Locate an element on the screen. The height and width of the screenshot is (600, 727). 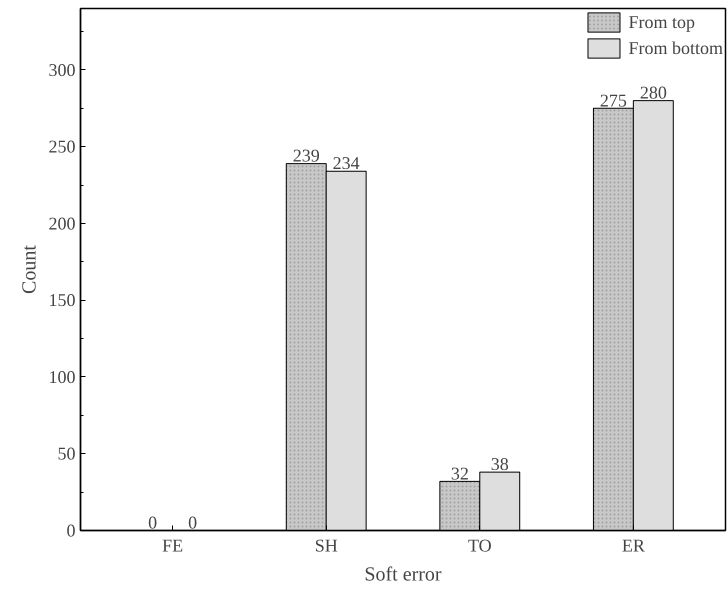
y-tick-label: 200 is located at coordinates (62, 223).